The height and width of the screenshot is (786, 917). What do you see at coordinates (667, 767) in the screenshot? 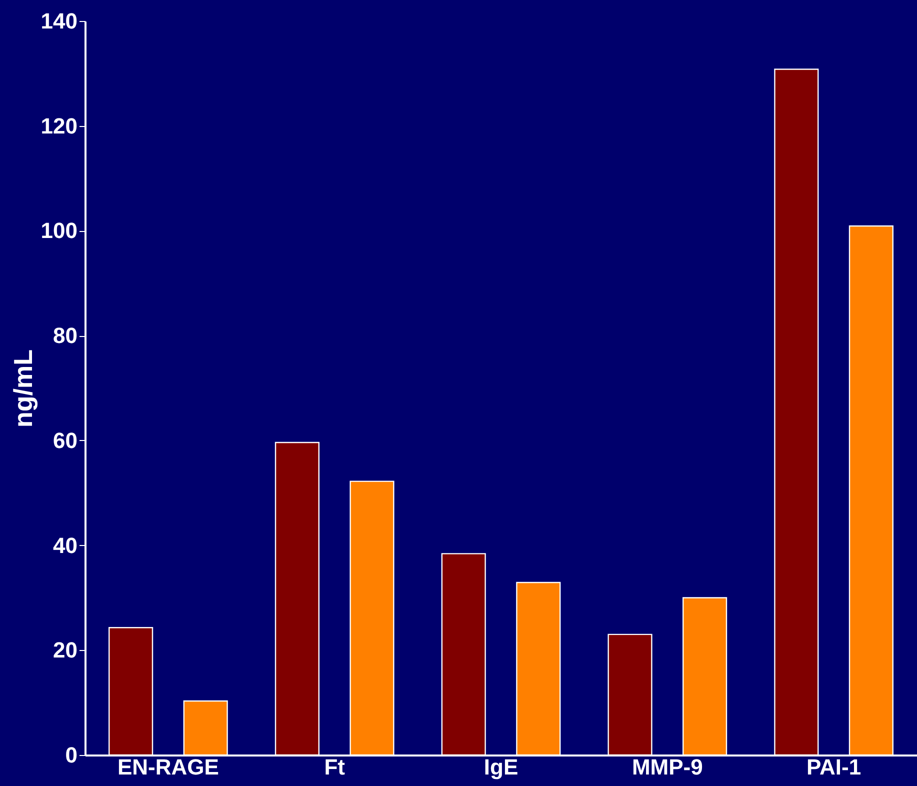
I see `x-tick-label: MMP-9` at bounding box center [667, 767].